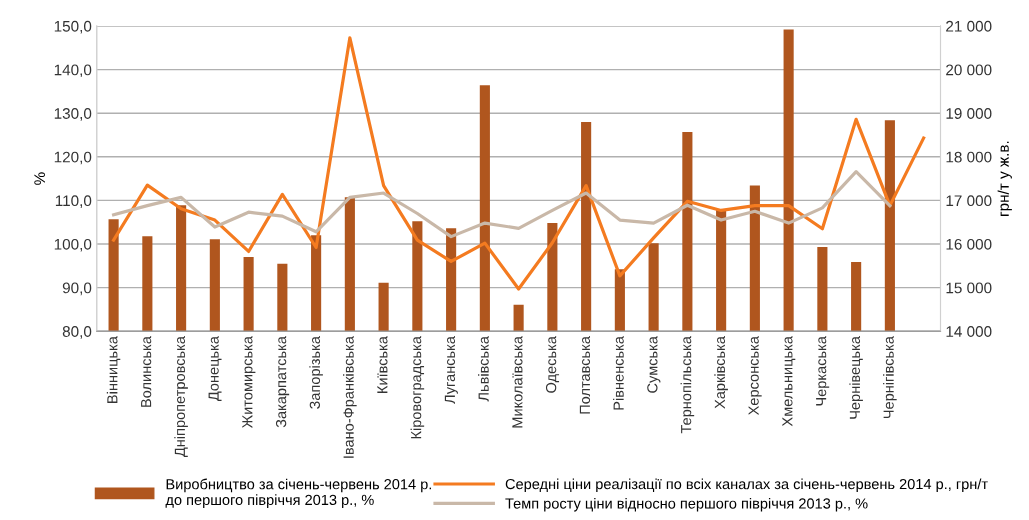  What do you see at coordinates (823, 371) in the screenshot?
I see `x-tick-label: Черкаська` at bounding box center [823, 371].